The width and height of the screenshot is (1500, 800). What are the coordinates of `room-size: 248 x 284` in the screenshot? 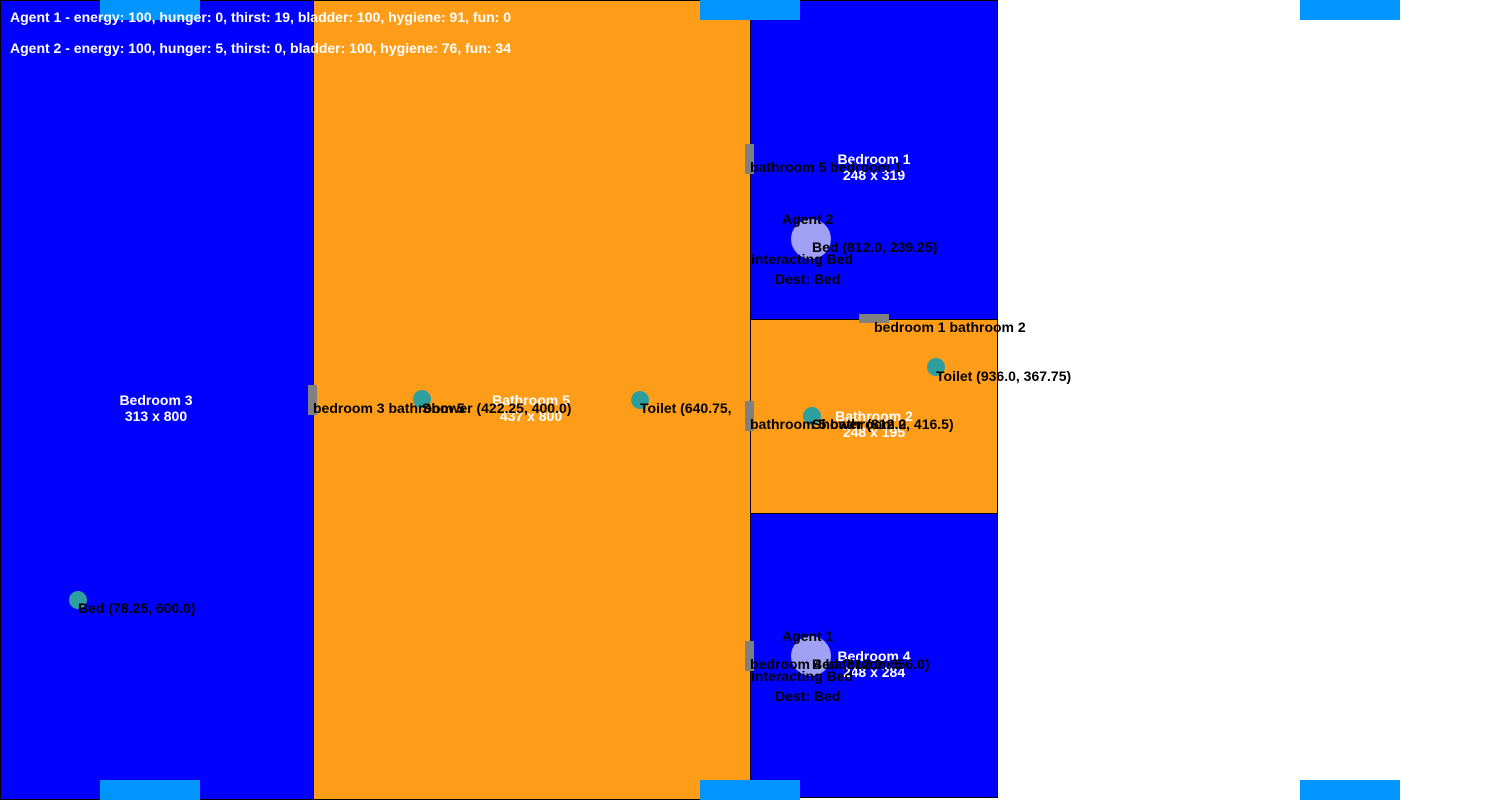 It's located at (874, 672).